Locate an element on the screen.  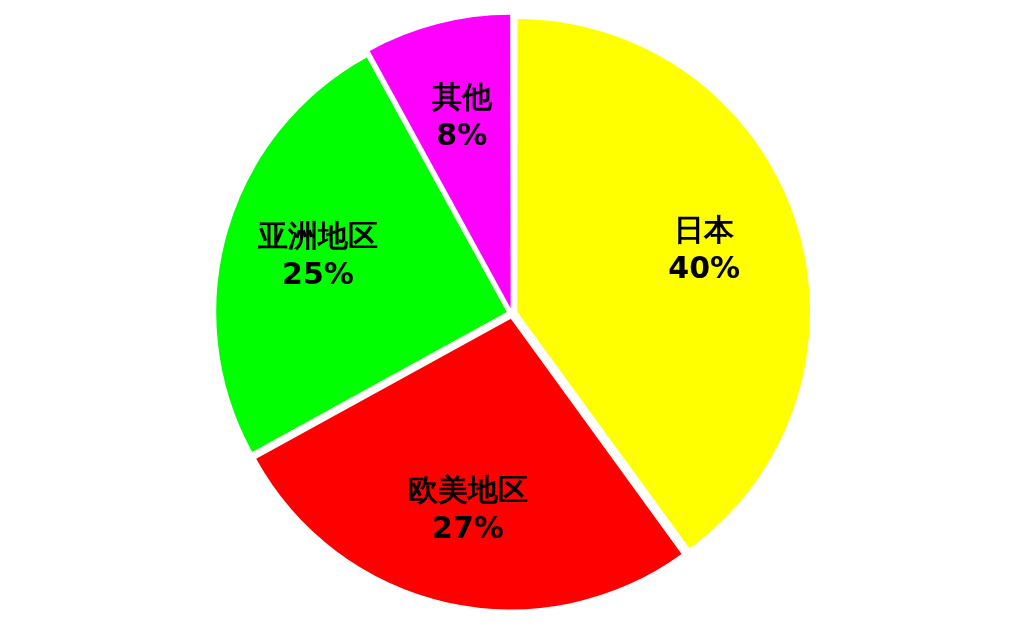
slice-label: 欧美地区 is located at coordinates (467, 489).